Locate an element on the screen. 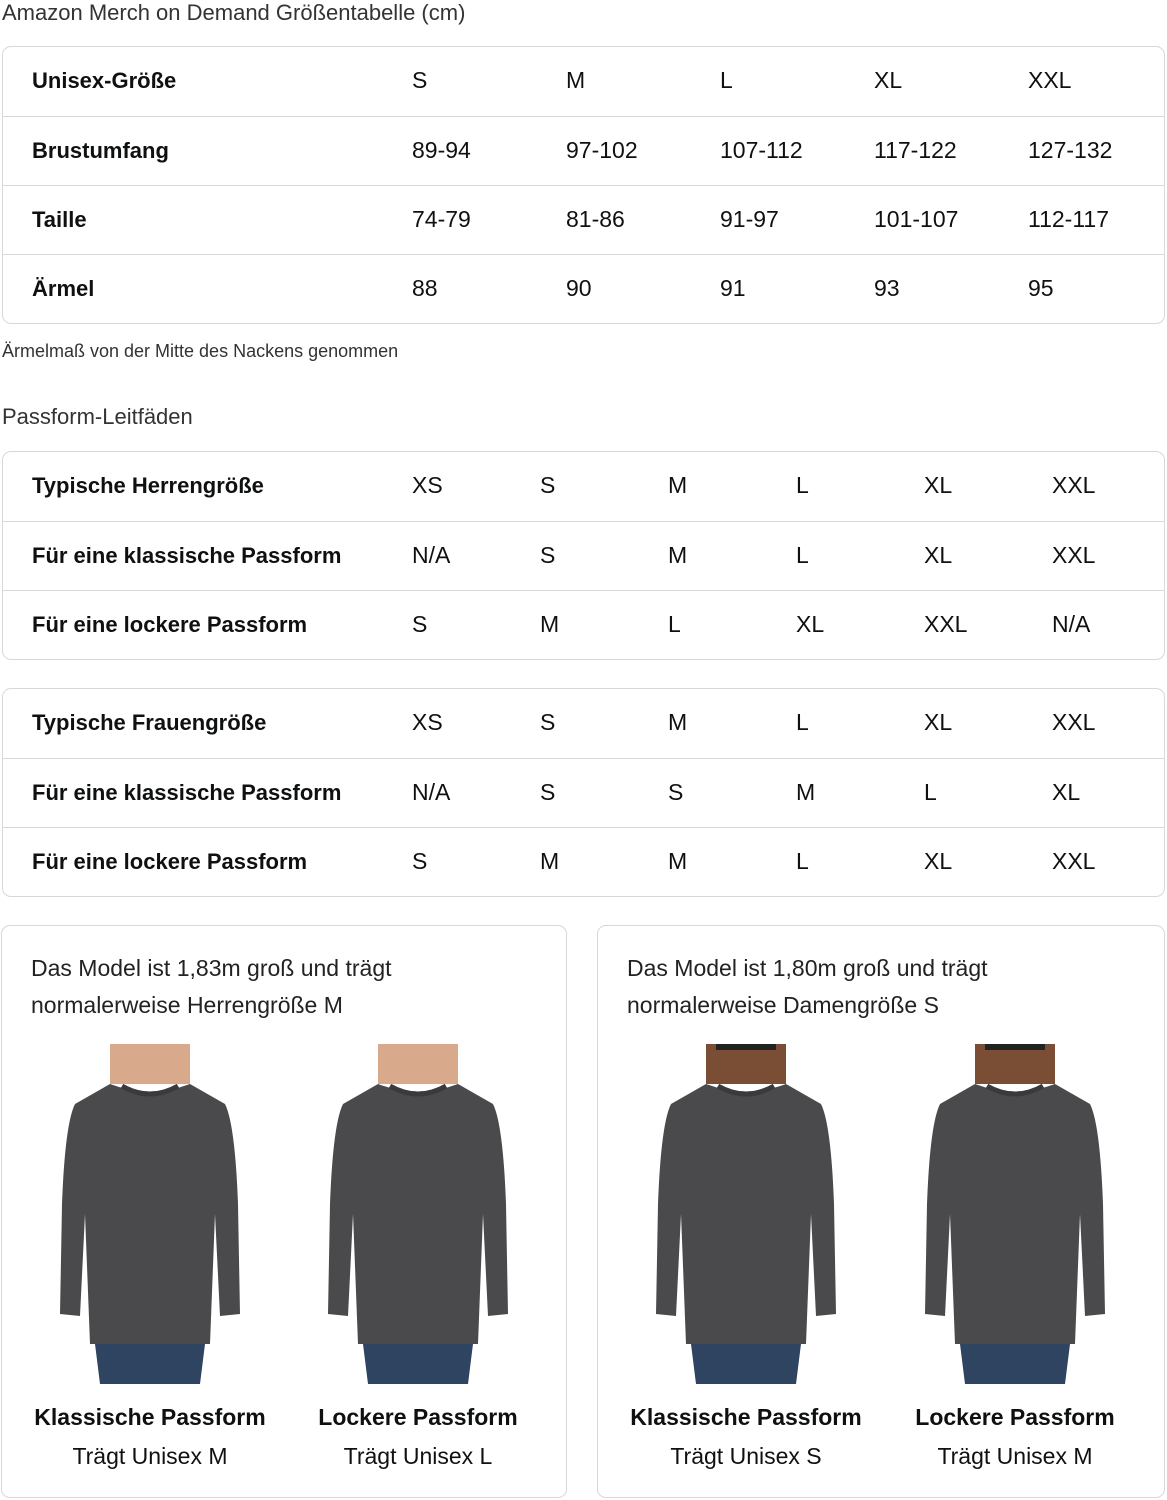 This screenshot has height=1500, width=1167. table-row: Taille 74-79 81-86 91-97 101-107 112-117 is located at coordinates (583, 219).